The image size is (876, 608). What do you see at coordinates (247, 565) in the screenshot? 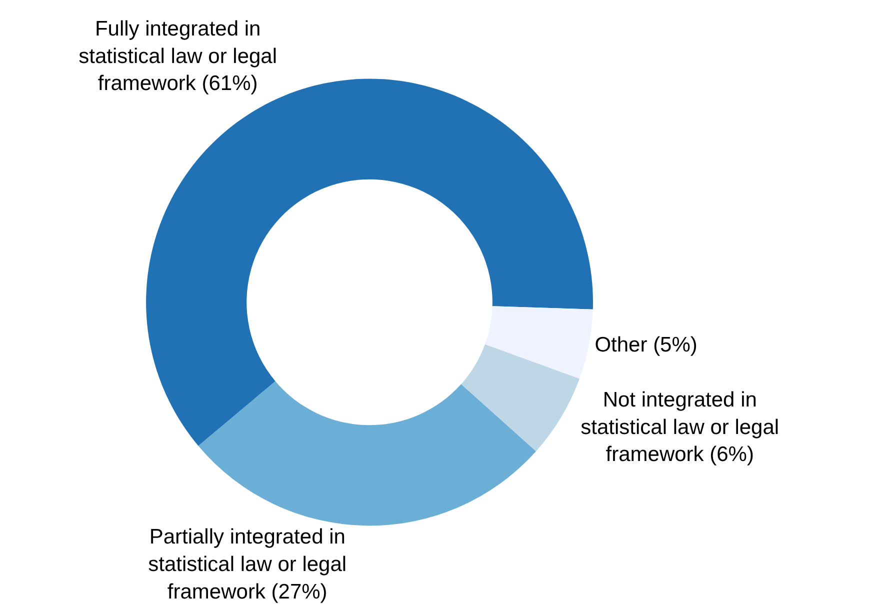
I see `slice-label: Partially integrated in statistical law or legal framework (27%)` at bounding box center [247, 565].